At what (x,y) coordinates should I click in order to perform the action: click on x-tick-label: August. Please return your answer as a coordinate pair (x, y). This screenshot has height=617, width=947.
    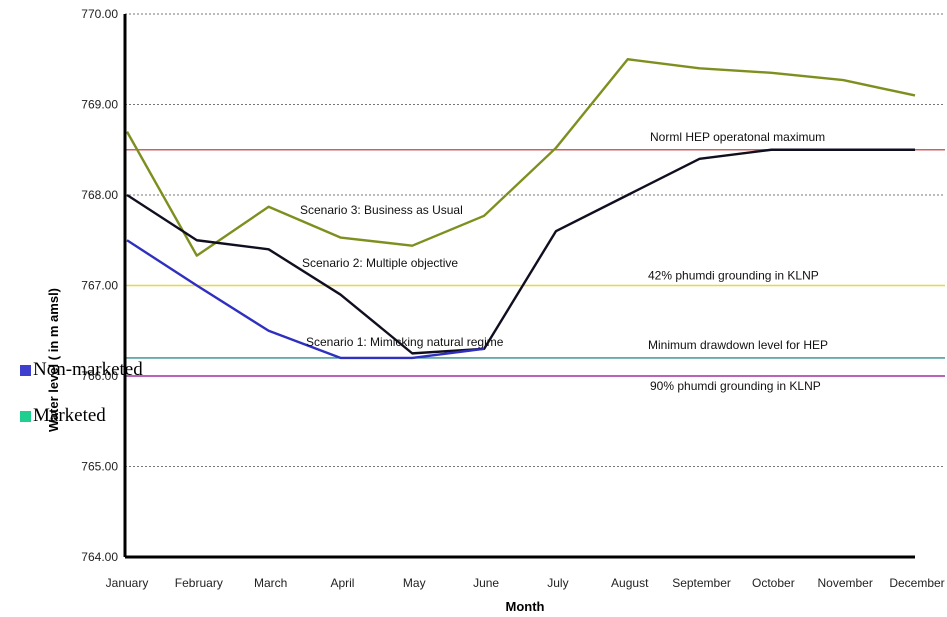
    Looking at the image, I should click on (630, 583).